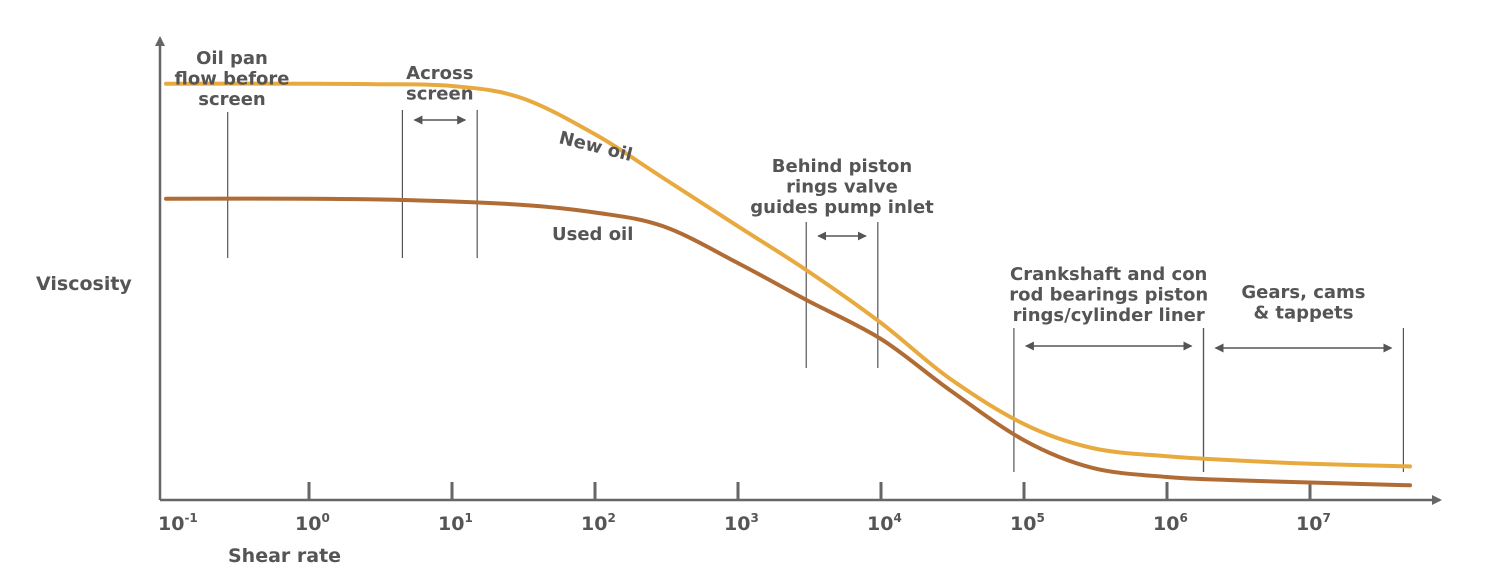 Image resolution: width=1502 pixels, height=580 pixels. Describe the element at coordinates (1027, 523) in the screenshot. I see `x-tick-label: 105` at that location.